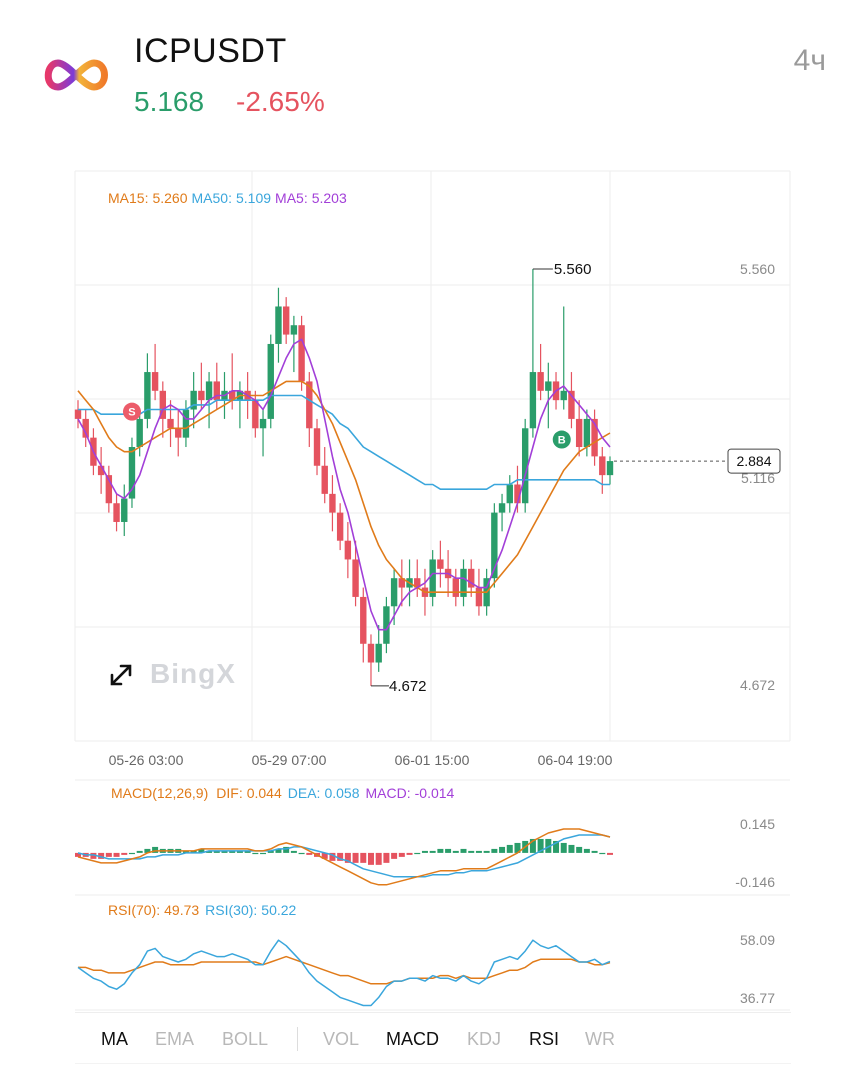  I want to click on y-tick-label: 4.672, so click(757, 685).